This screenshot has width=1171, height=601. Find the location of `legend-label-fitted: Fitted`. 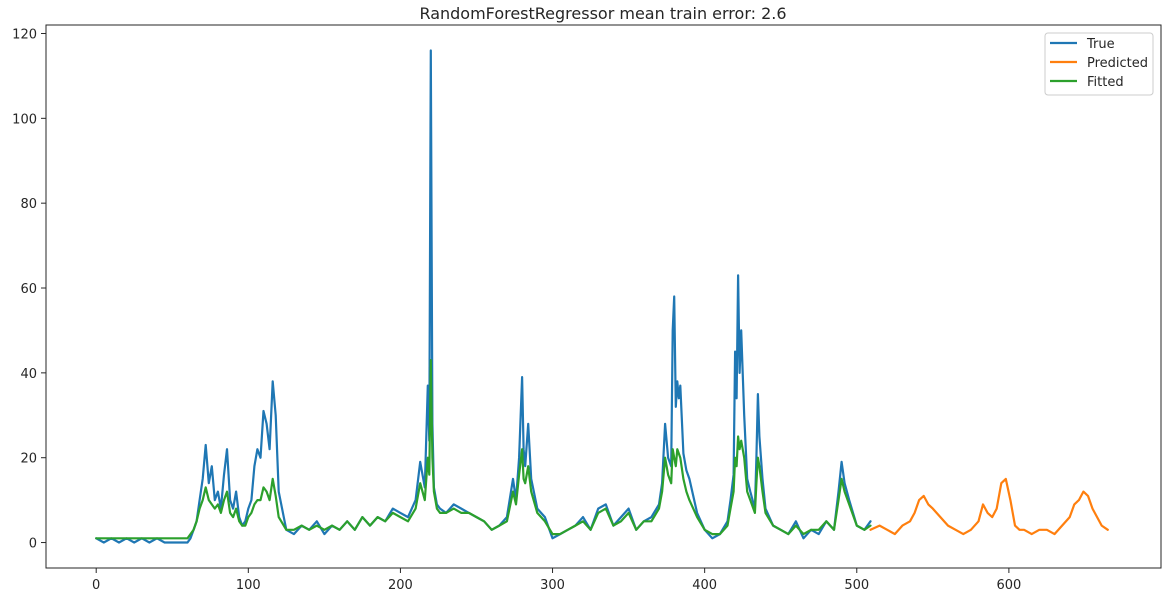

legend-label-fitted: Fitted is located at coordinates (1105, 82).